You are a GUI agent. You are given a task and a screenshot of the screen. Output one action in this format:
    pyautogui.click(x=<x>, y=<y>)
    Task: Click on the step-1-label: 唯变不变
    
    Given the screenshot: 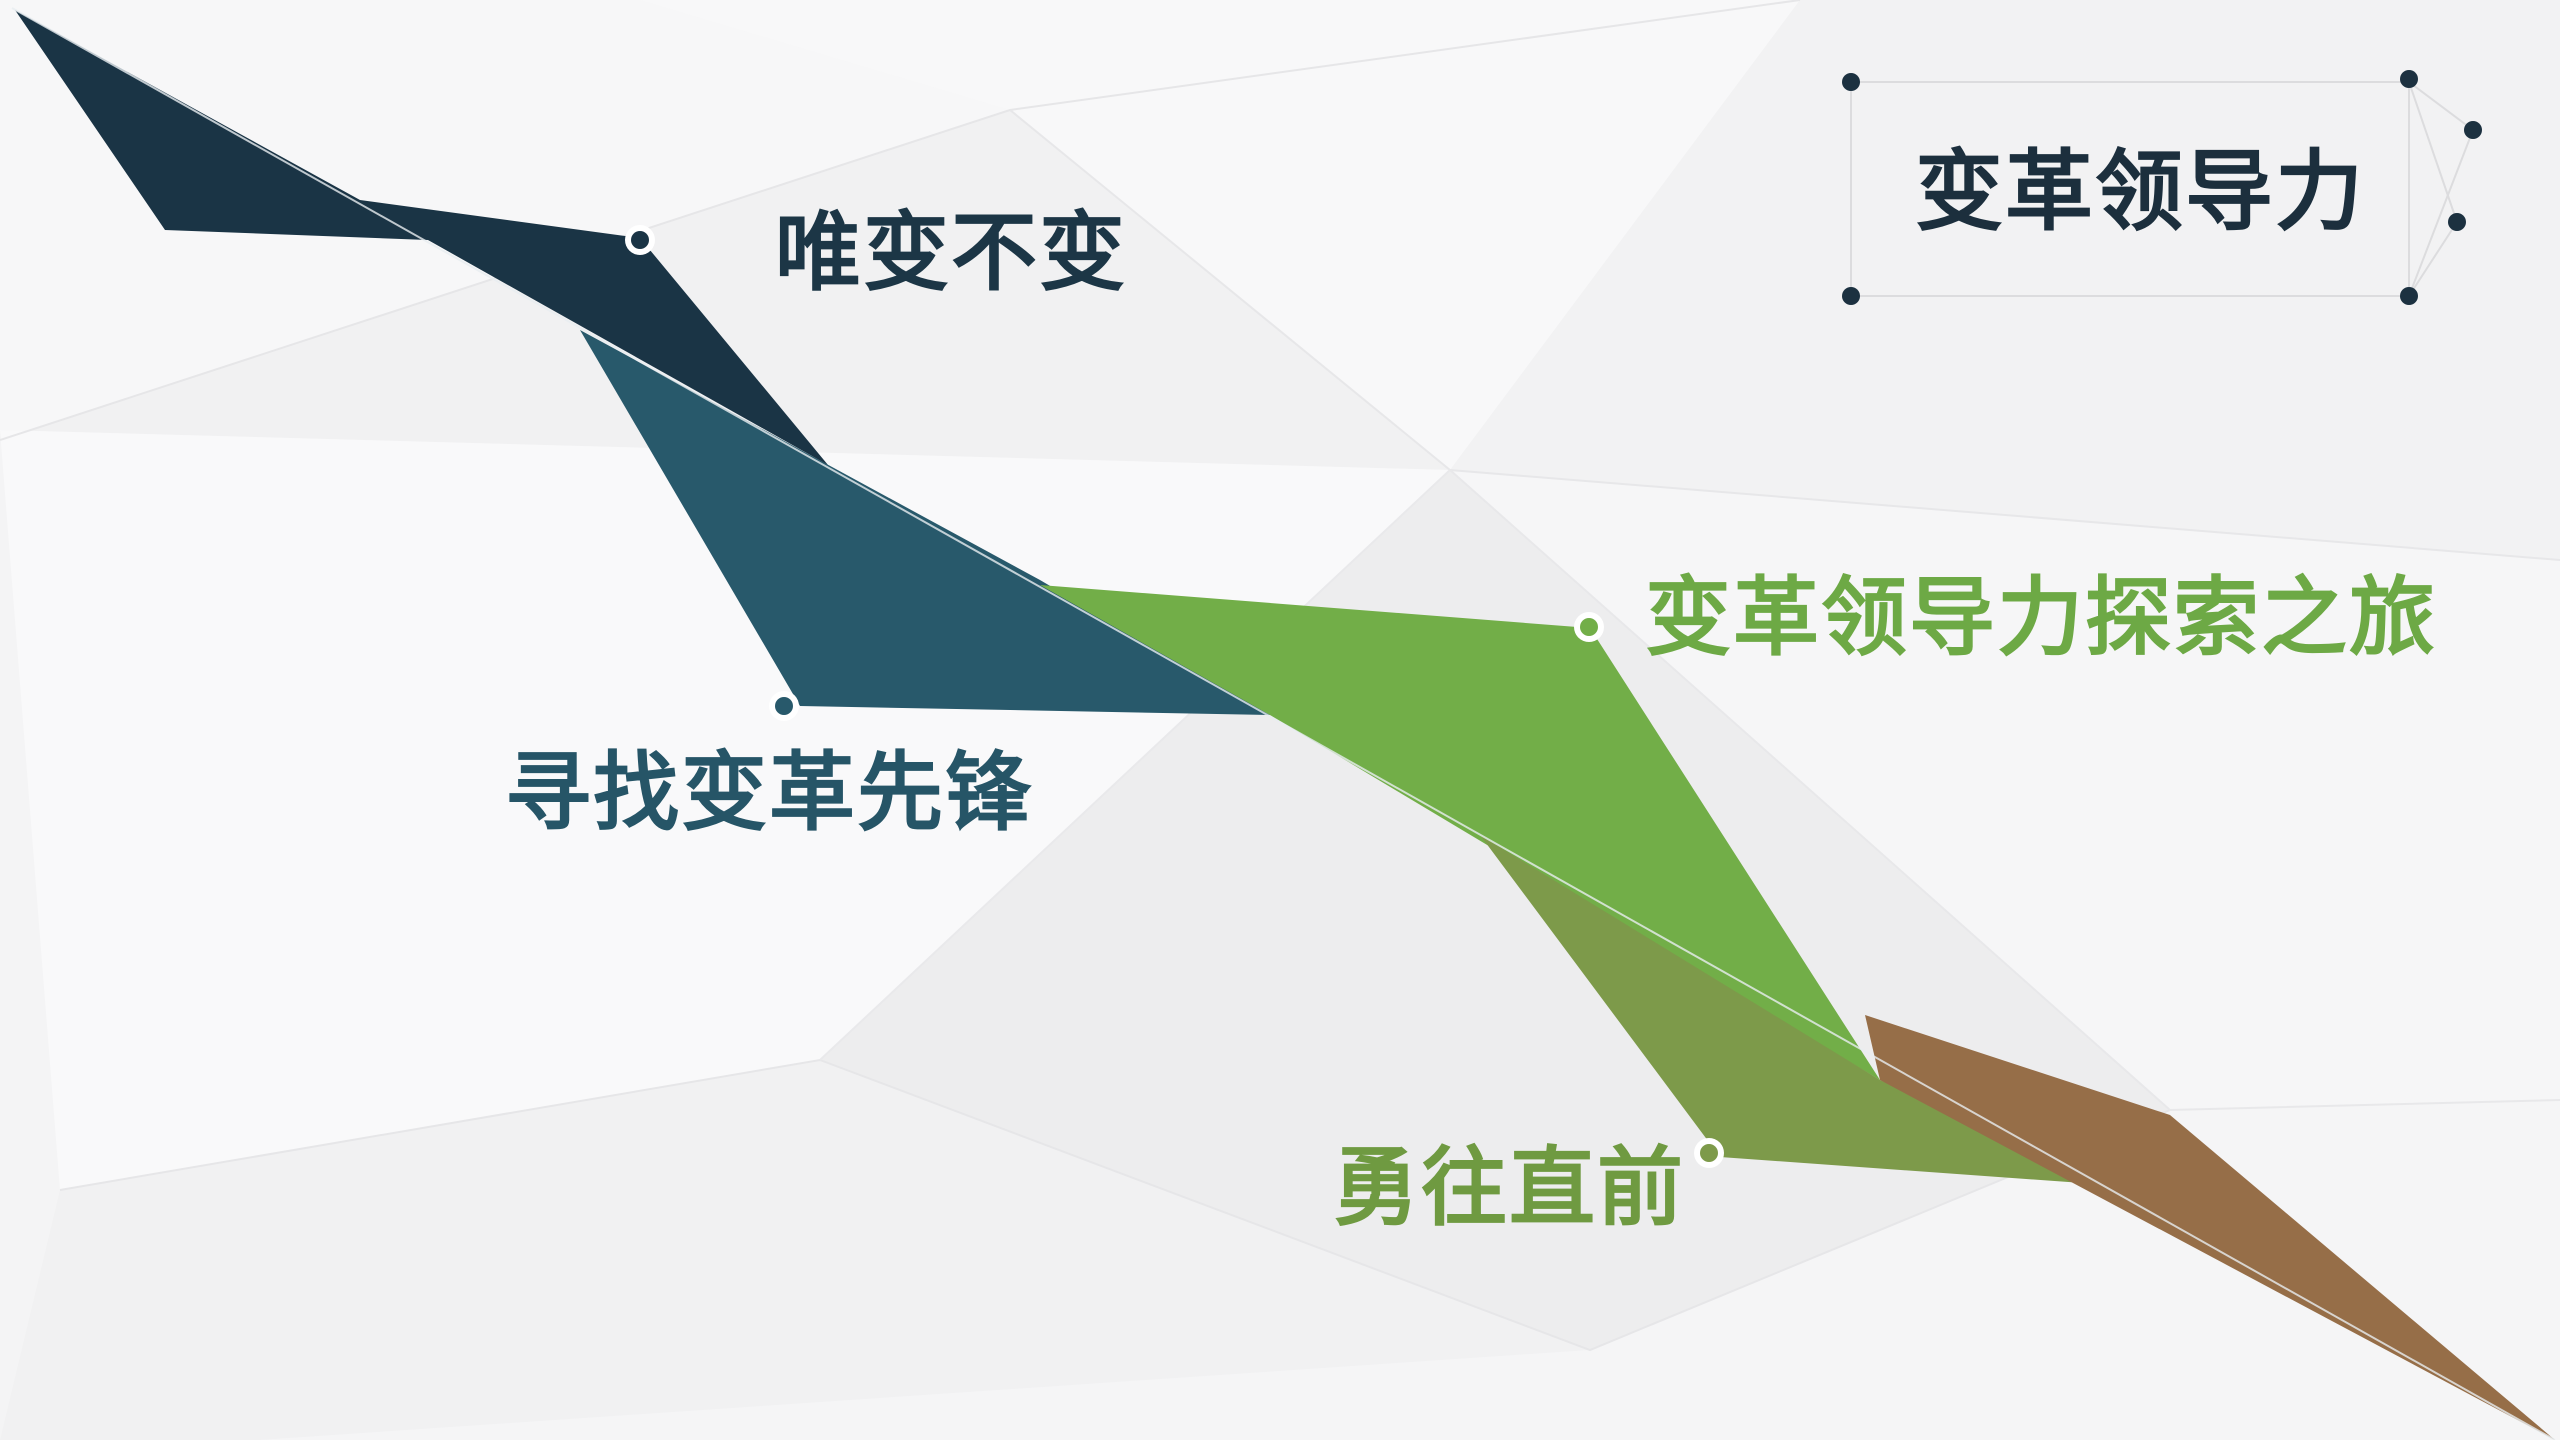 What is the action you would take?
    pyautogui.click(x=951, y=253)
    